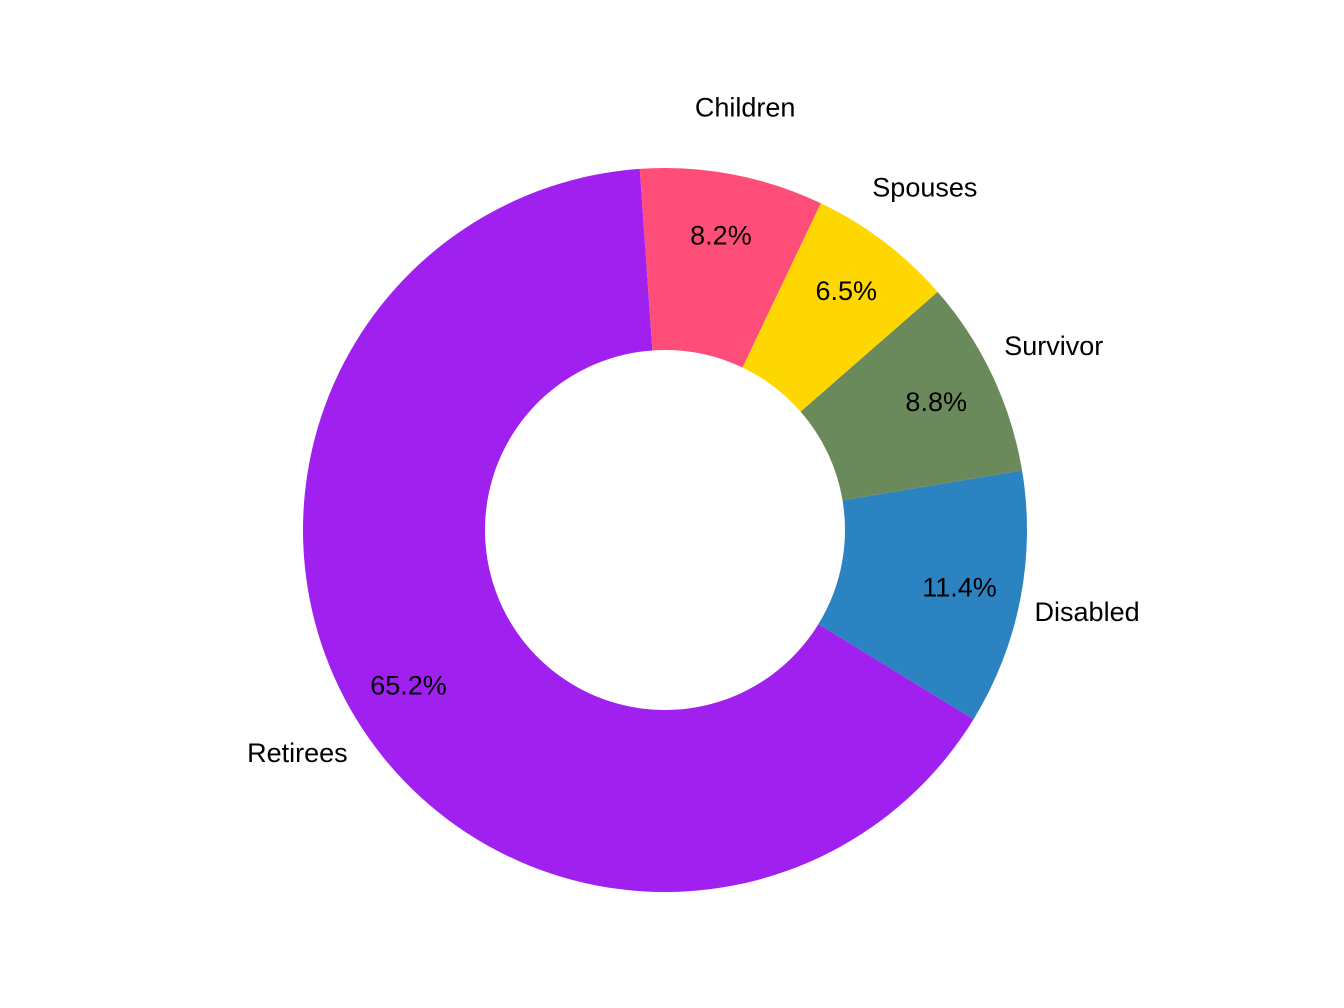 This screenshot has height=1008, width=1344. I want to click on value-label-retirees: 65.2%, so click(408, 686).